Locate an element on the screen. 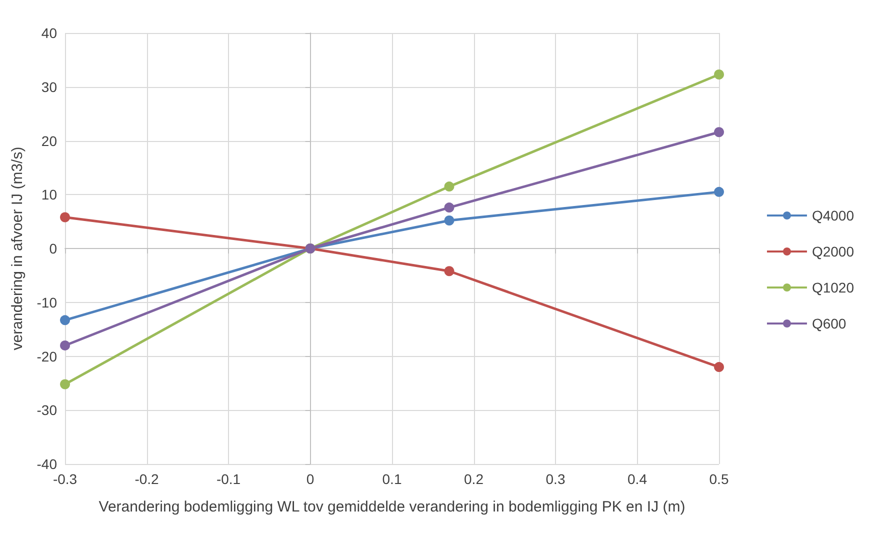  x-tick-label: -0.2 is located at coordinates (147, 479).